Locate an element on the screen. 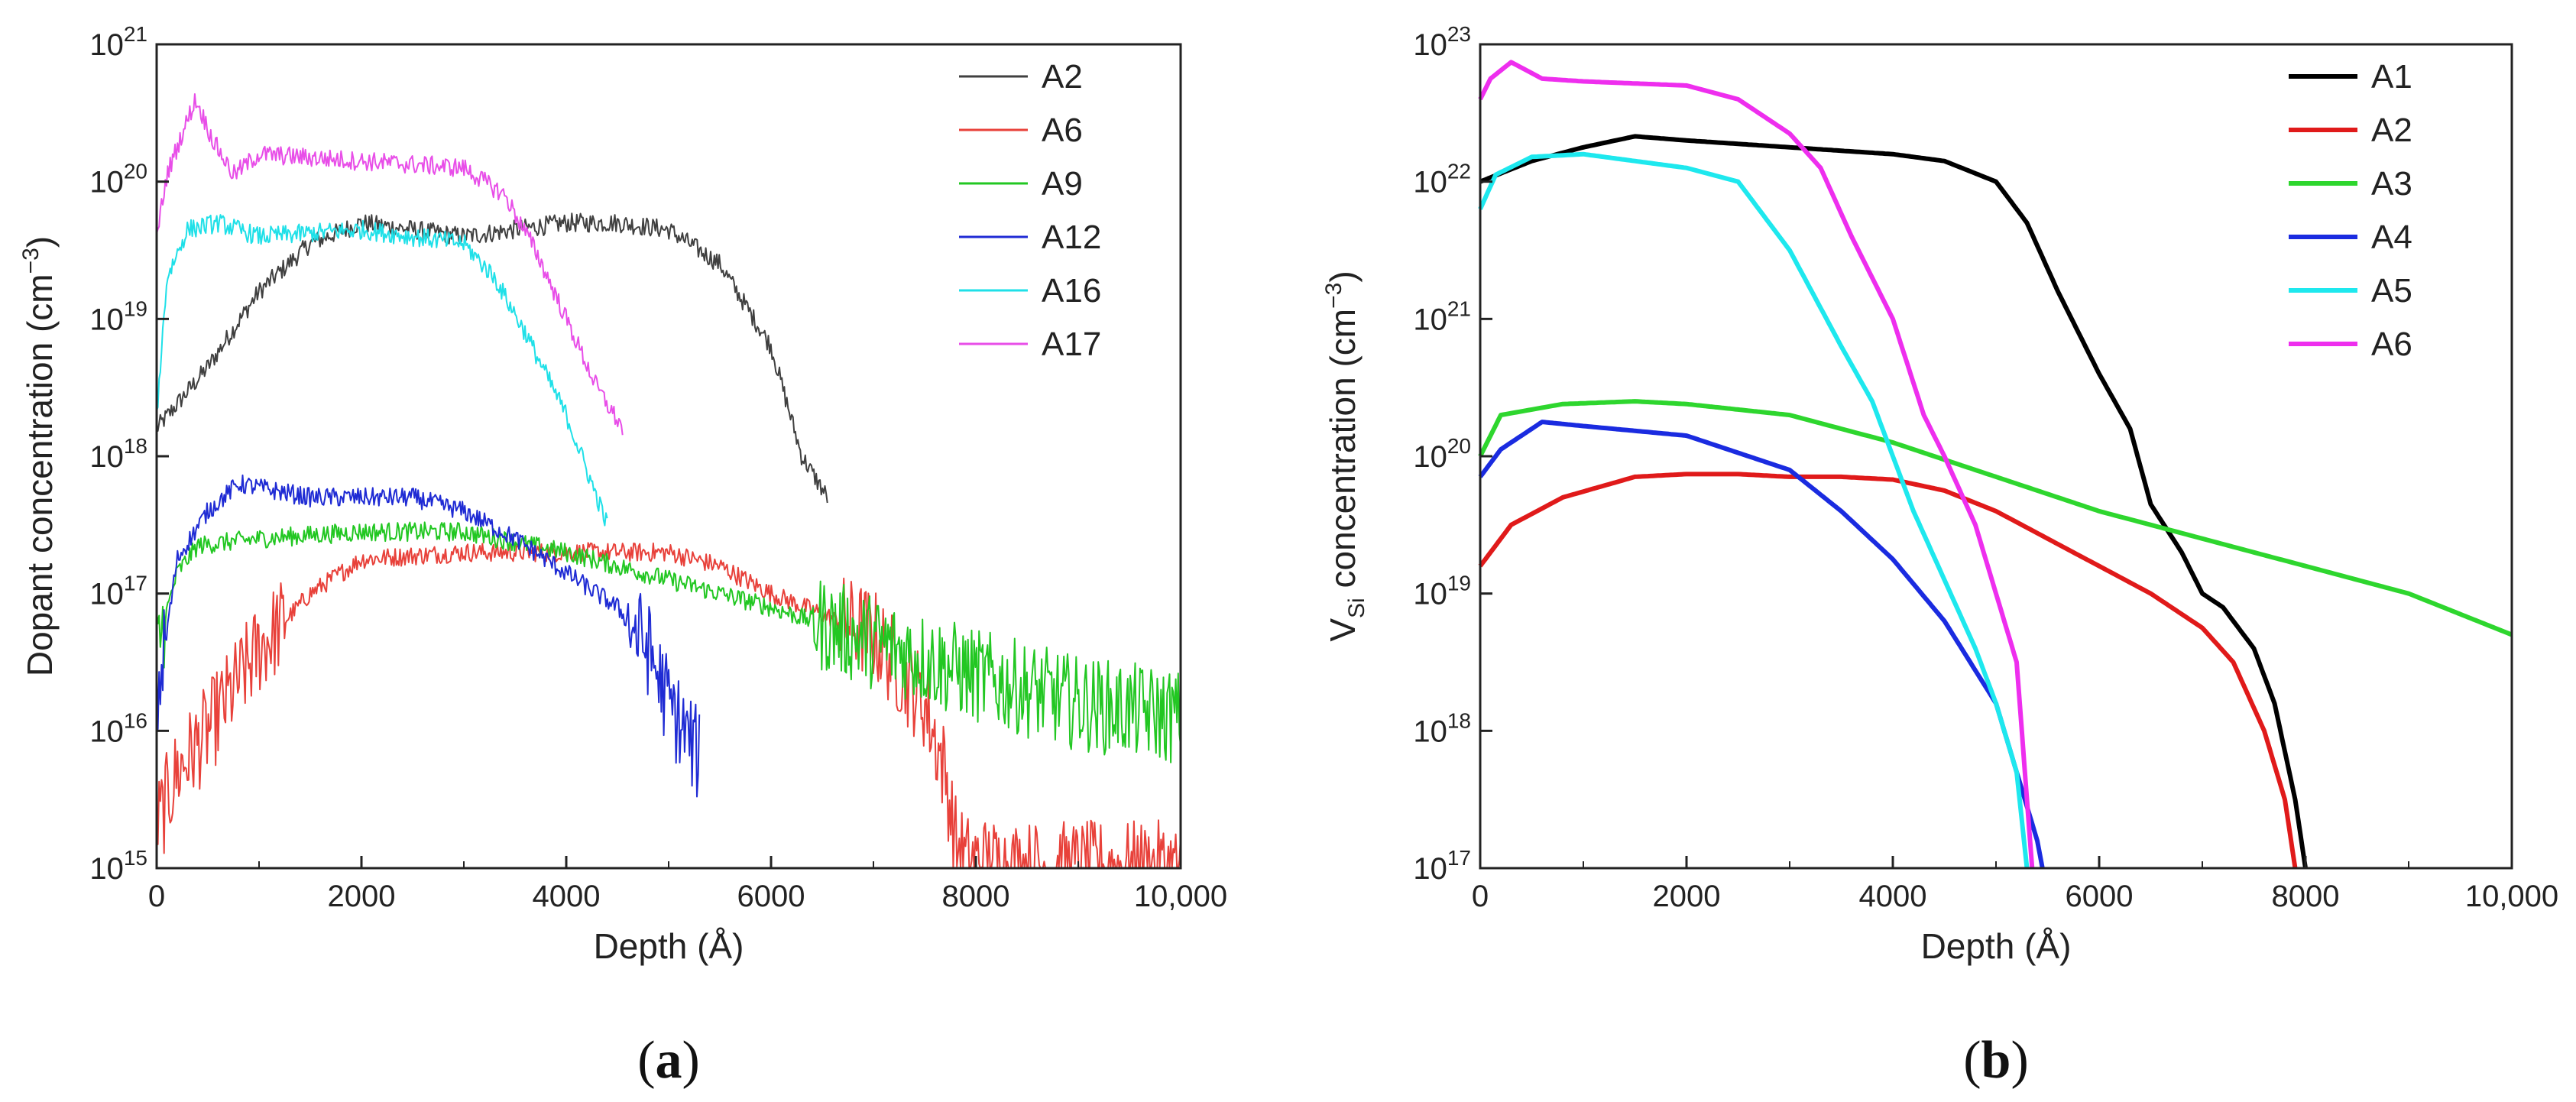 Image resolution: width=2576 pixels, height=1102 pixels. panel-a-y-tick-label: 1018 is located at coordinates (118, 454).